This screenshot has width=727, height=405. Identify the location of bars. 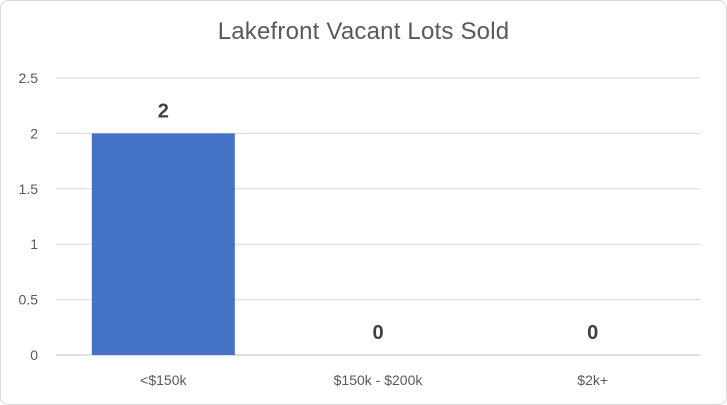
(163, 244).